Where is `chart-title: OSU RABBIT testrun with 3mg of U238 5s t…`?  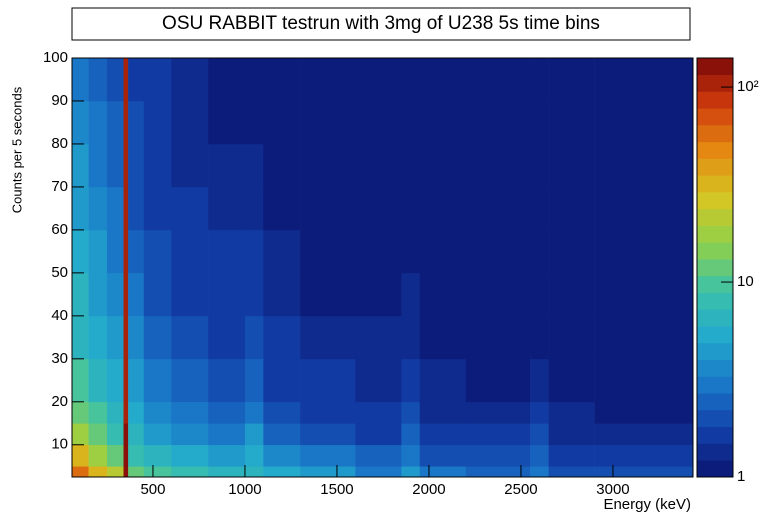
chart-title: OSU RABBIT testrun with 3mg of U238 5s t… is located at coordinates (381, 23).